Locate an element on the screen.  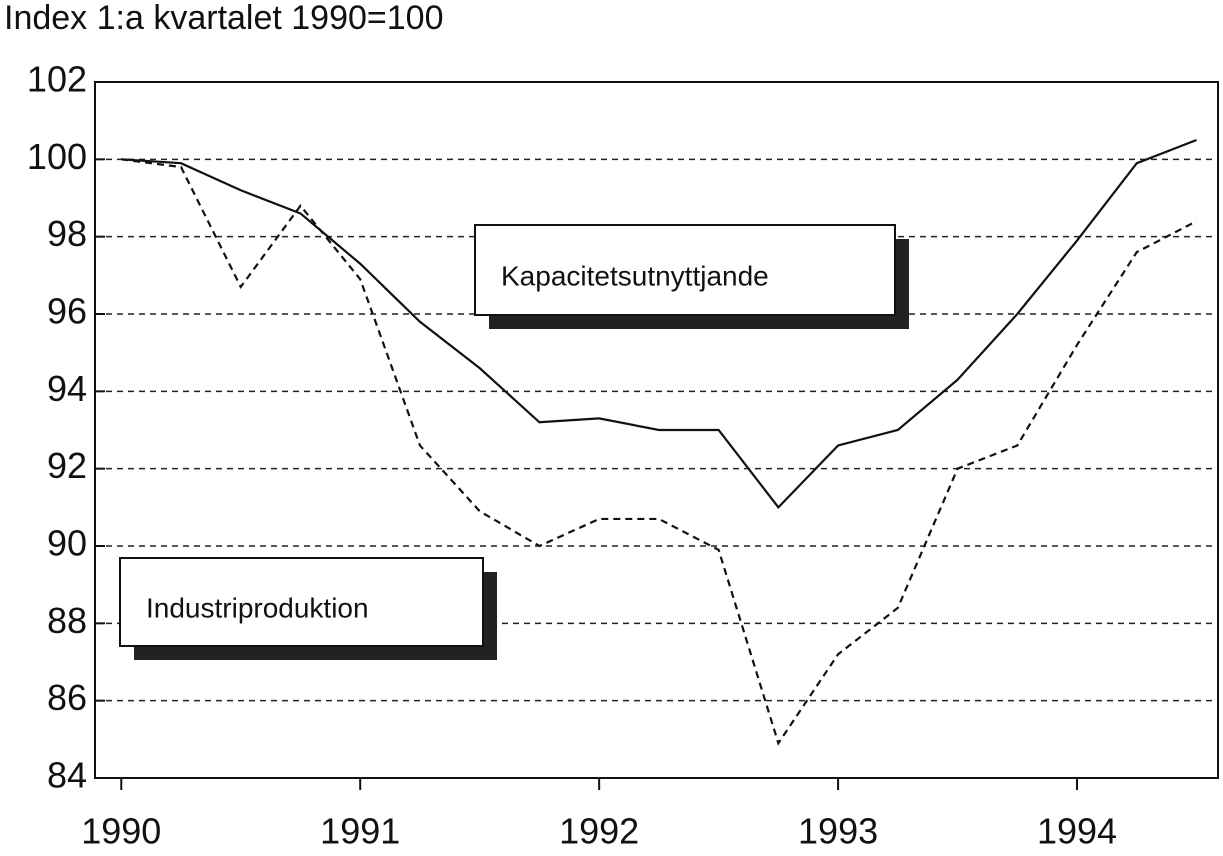
y-tick-label: 88 is located at coordinates (67, 620).